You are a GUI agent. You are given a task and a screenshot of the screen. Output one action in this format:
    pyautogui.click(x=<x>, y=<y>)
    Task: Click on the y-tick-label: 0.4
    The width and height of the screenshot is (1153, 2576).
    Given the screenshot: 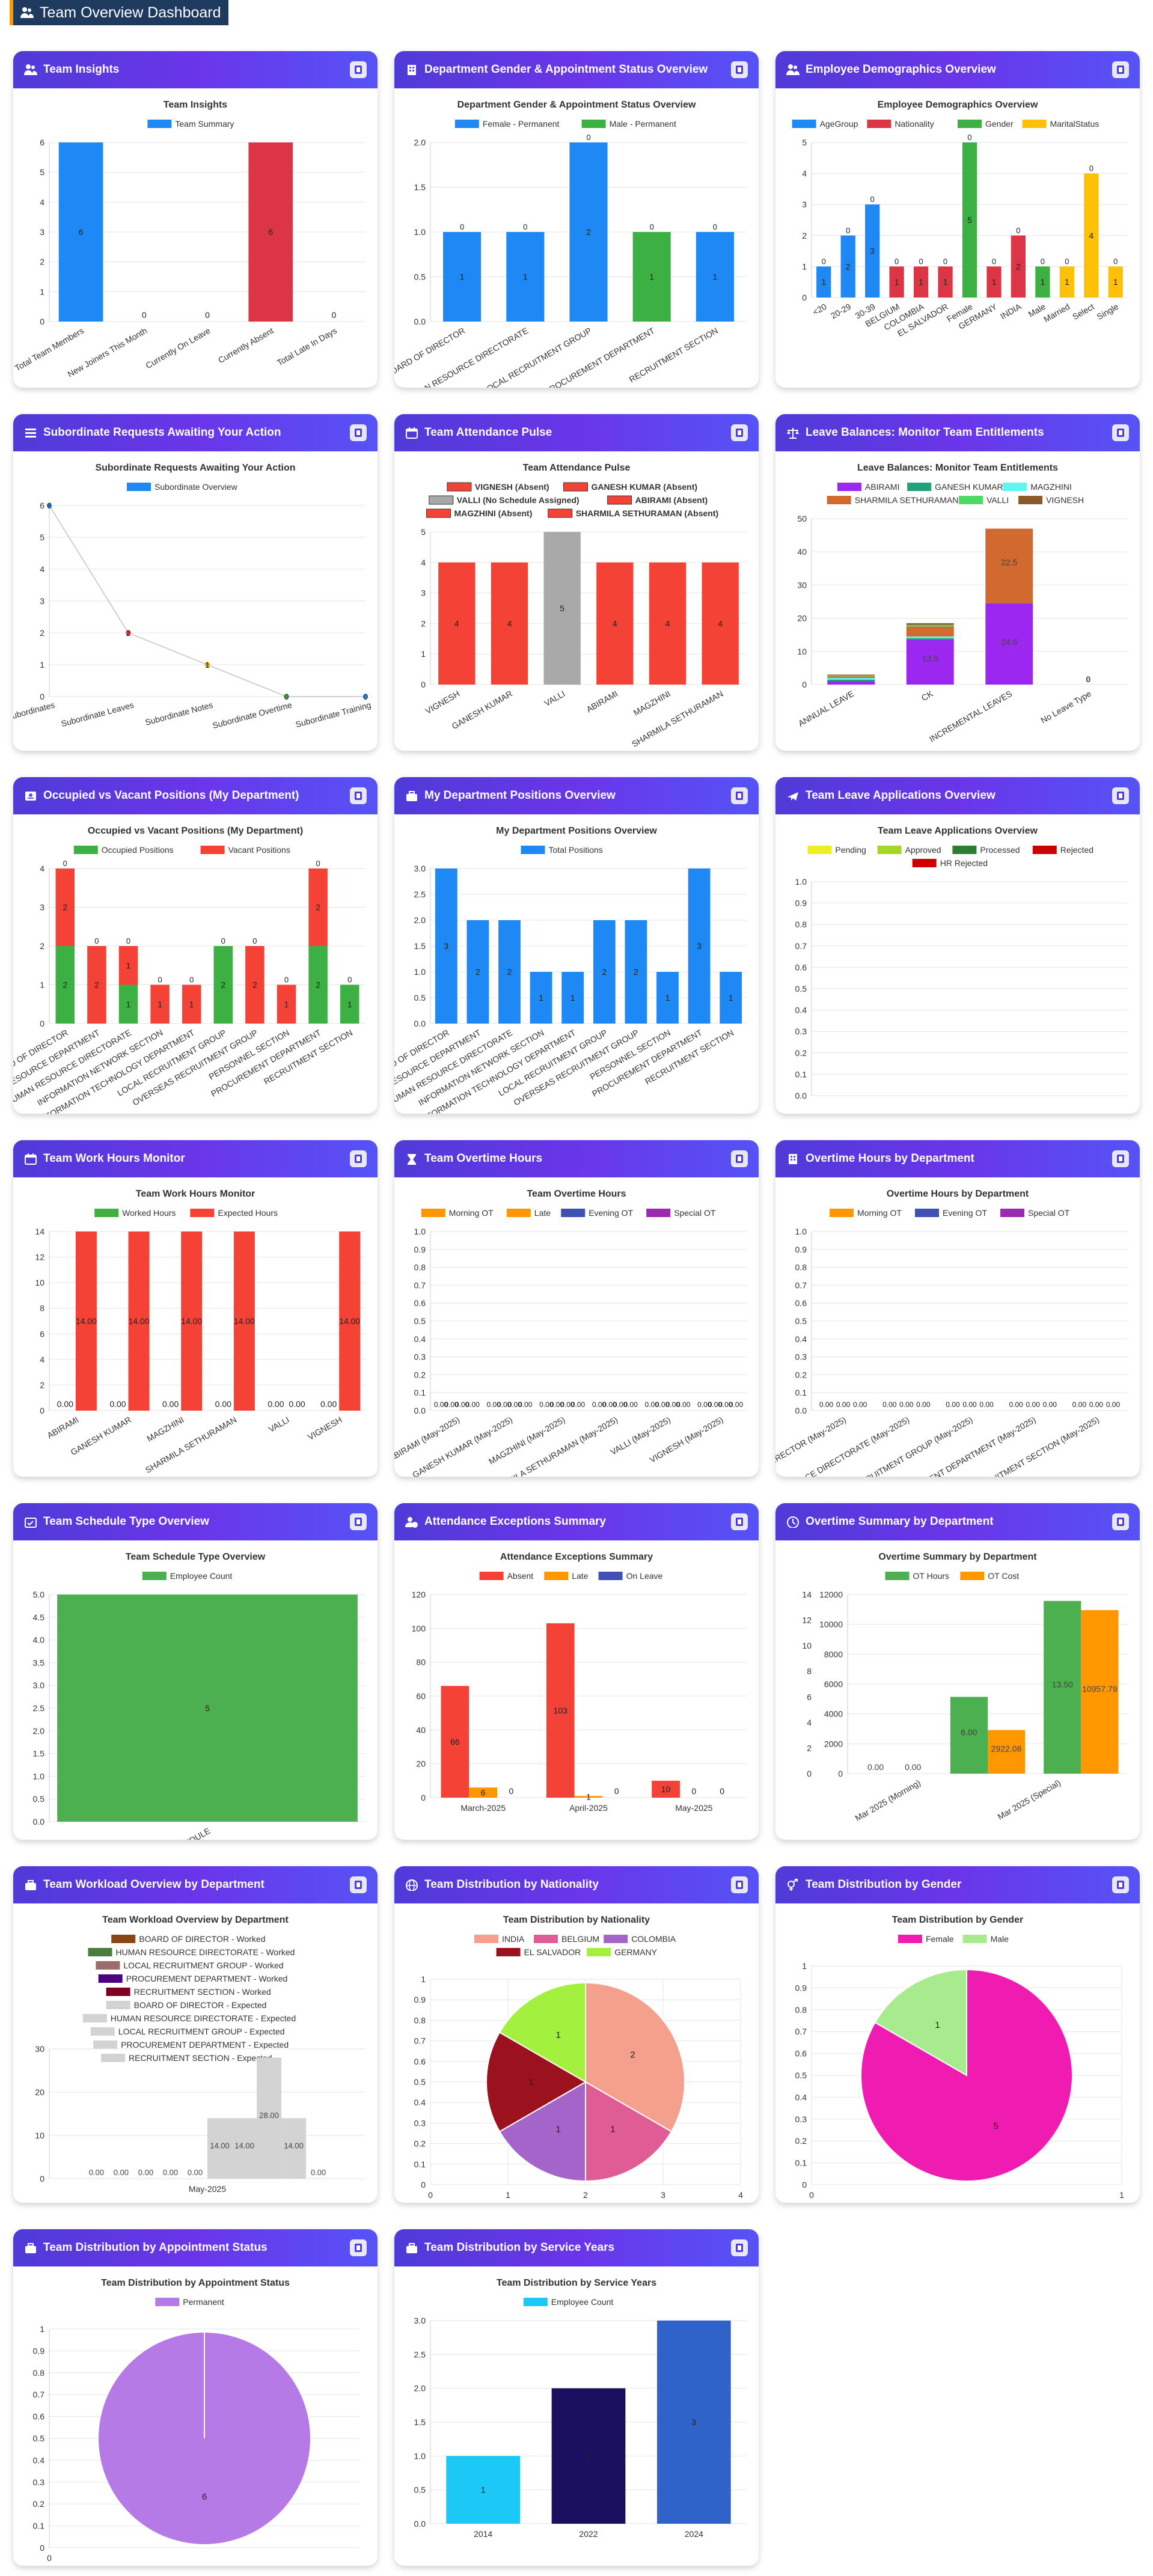 What is the action you would take?
    pyautogui.click(x=420, y=2102)
    